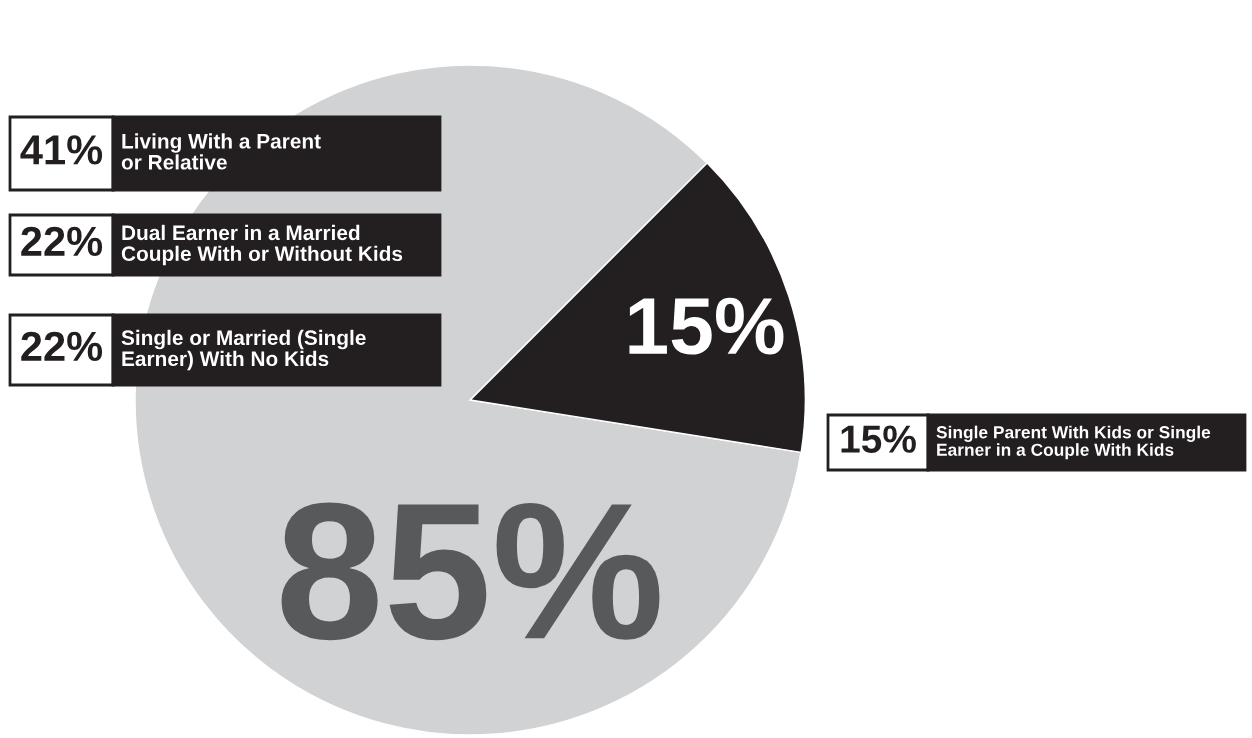 This screenshot has height=738, width=1252. What do you see at coordinates (193, 350) in the screenshot?
I see `text: 22% Single or Married (Single Earner) With No Kids` at bounding box center [193, 350].